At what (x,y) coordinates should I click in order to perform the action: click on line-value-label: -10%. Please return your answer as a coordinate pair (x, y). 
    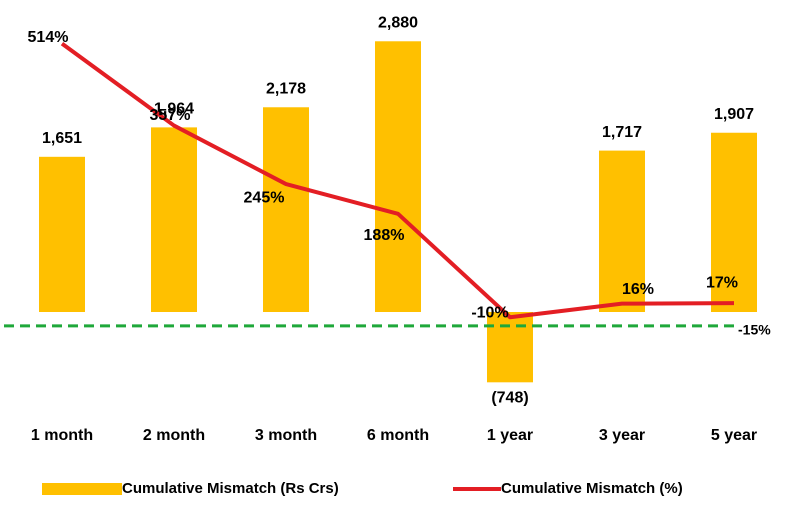
    Looking at the image, I should click on (489, 312).